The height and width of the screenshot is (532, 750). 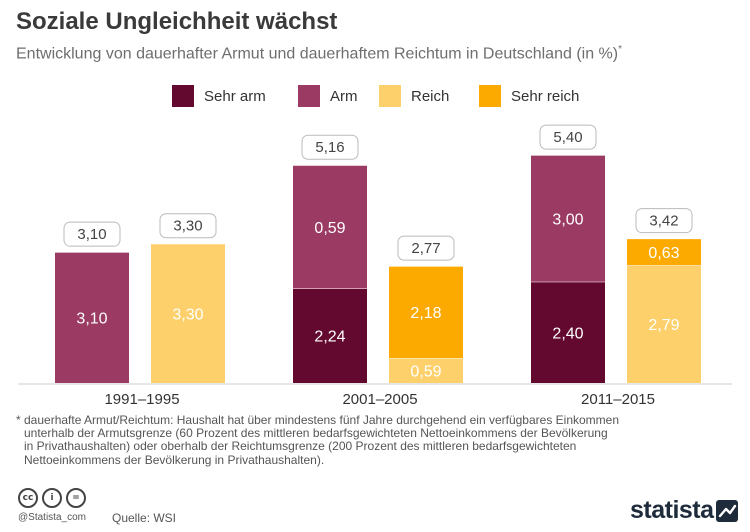 I want to click on legend-item-reich: Reich, so click(x=414, y=96).